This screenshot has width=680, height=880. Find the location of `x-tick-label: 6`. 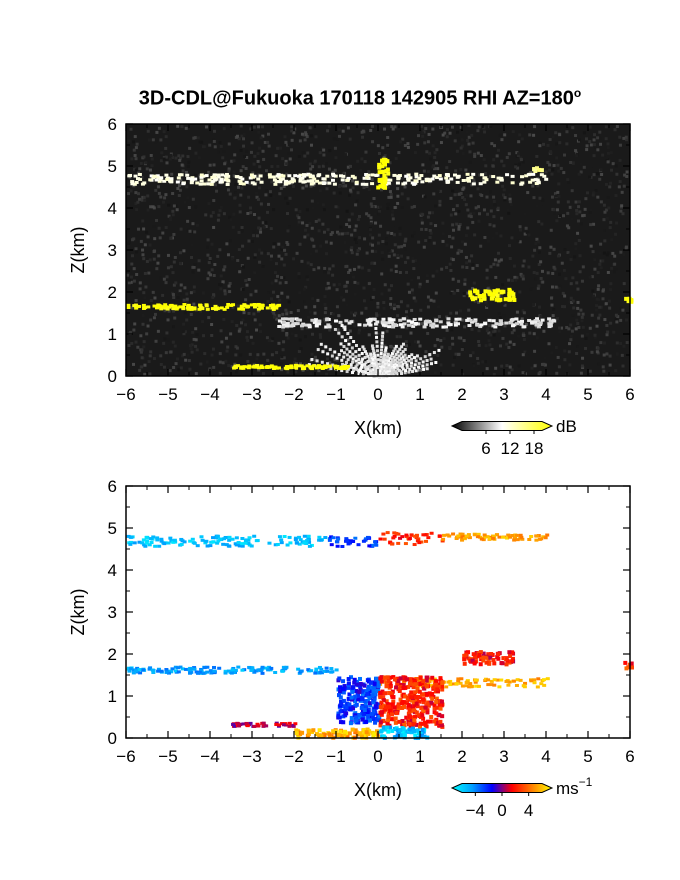

x-tick-label: 6 is located at coordinates (629, 756).